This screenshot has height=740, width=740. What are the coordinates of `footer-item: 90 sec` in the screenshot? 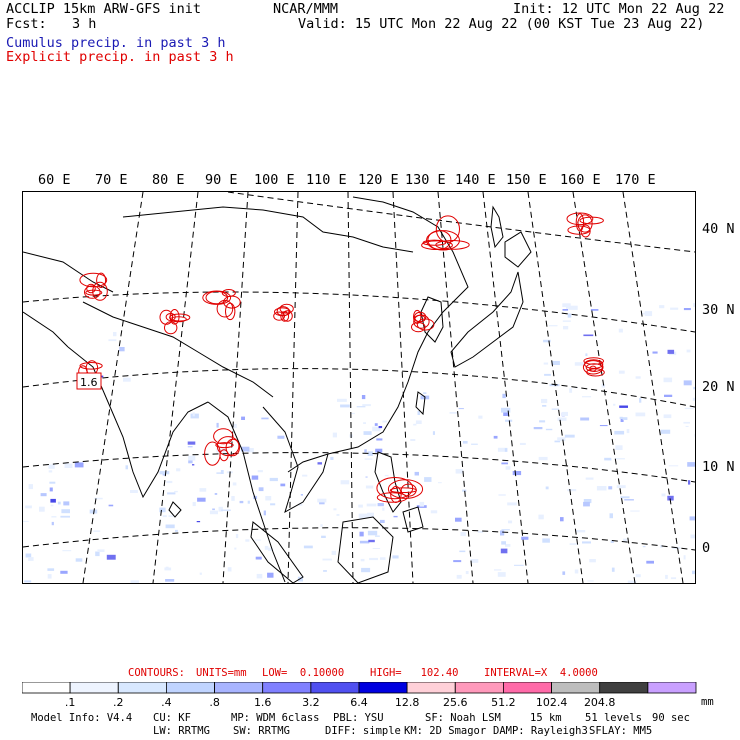 It's located at (671, 718).